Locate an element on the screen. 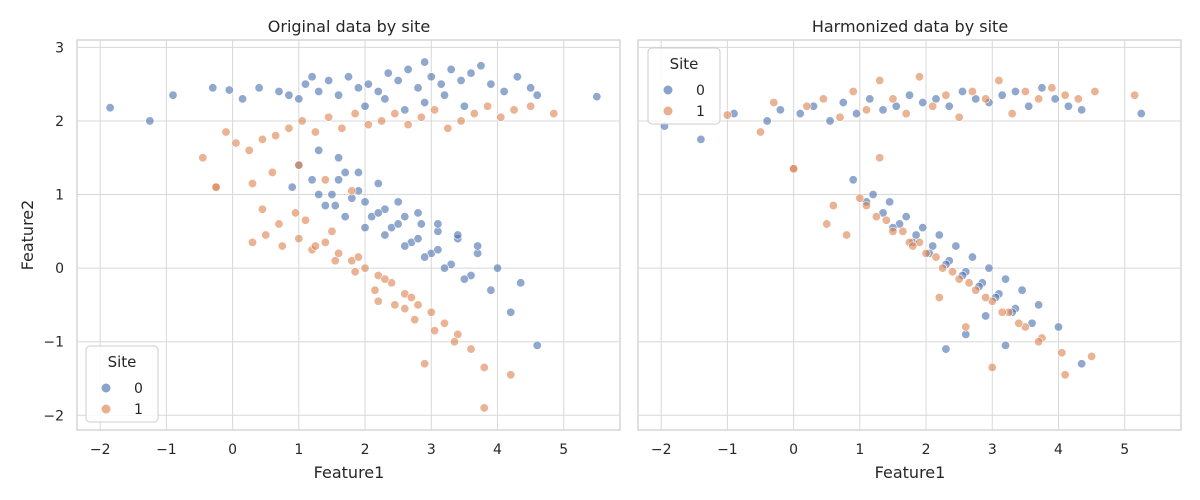  right-legend-label-0: 0 is located at coordinates (700, 91).